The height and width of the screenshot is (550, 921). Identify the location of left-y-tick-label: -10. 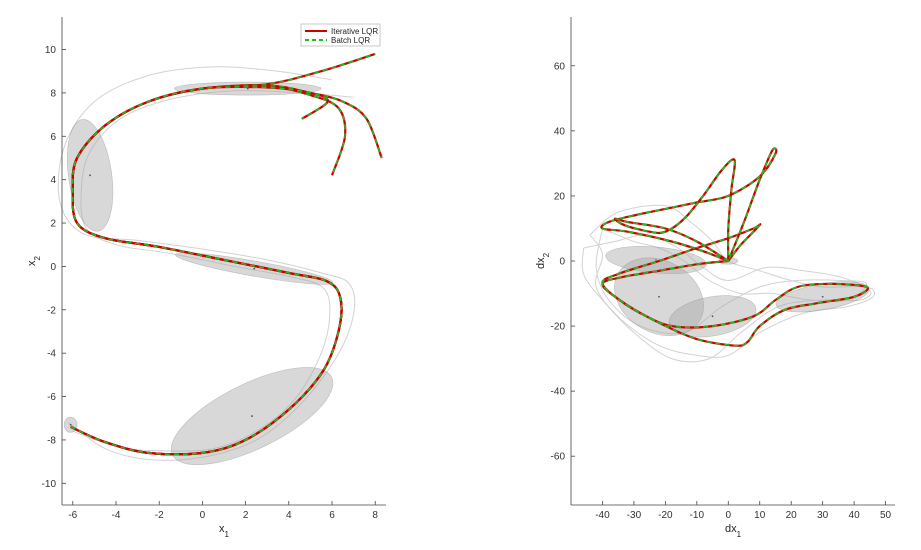
(49, 484).